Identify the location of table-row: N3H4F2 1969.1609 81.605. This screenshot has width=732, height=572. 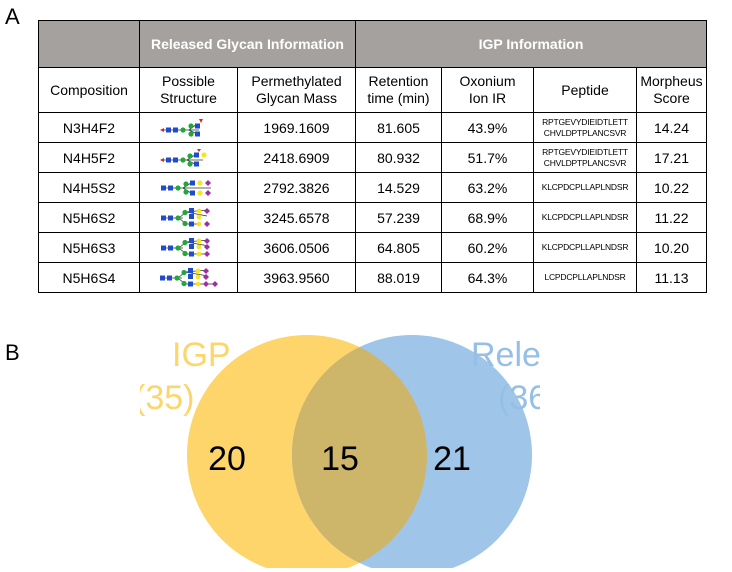
(372, 127).